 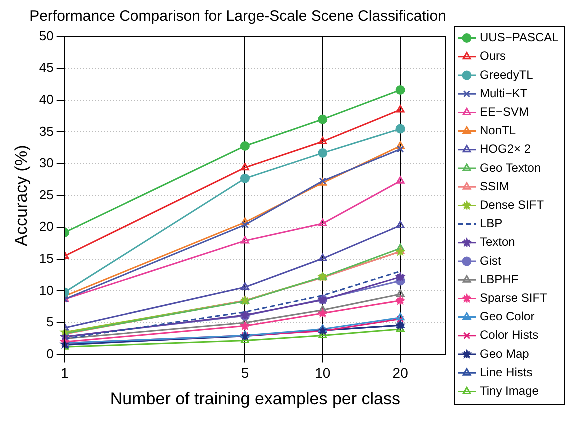 I want to click on y-tick-label: 40, so click(x=46, y=99).